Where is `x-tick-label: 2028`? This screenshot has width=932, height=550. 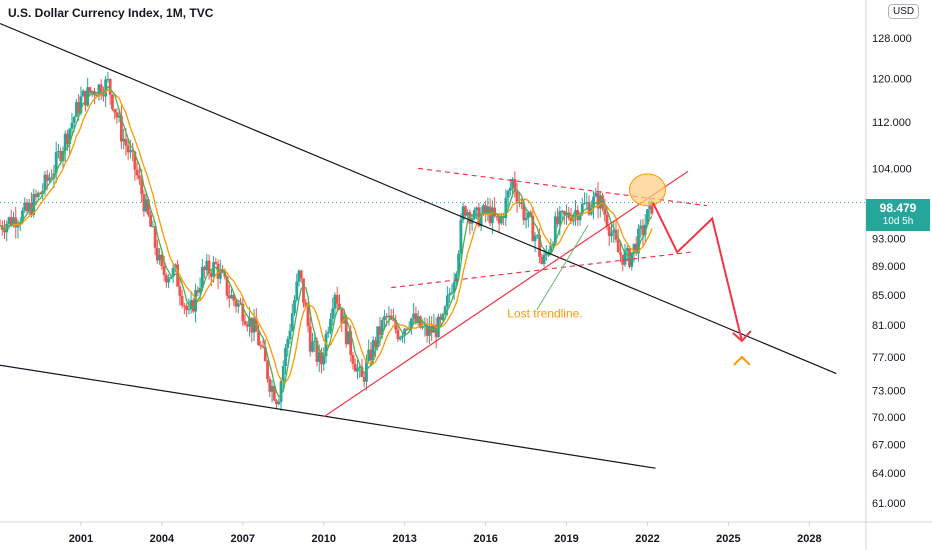 x-tick-label: 2028 is located at coordinates (809, 539).